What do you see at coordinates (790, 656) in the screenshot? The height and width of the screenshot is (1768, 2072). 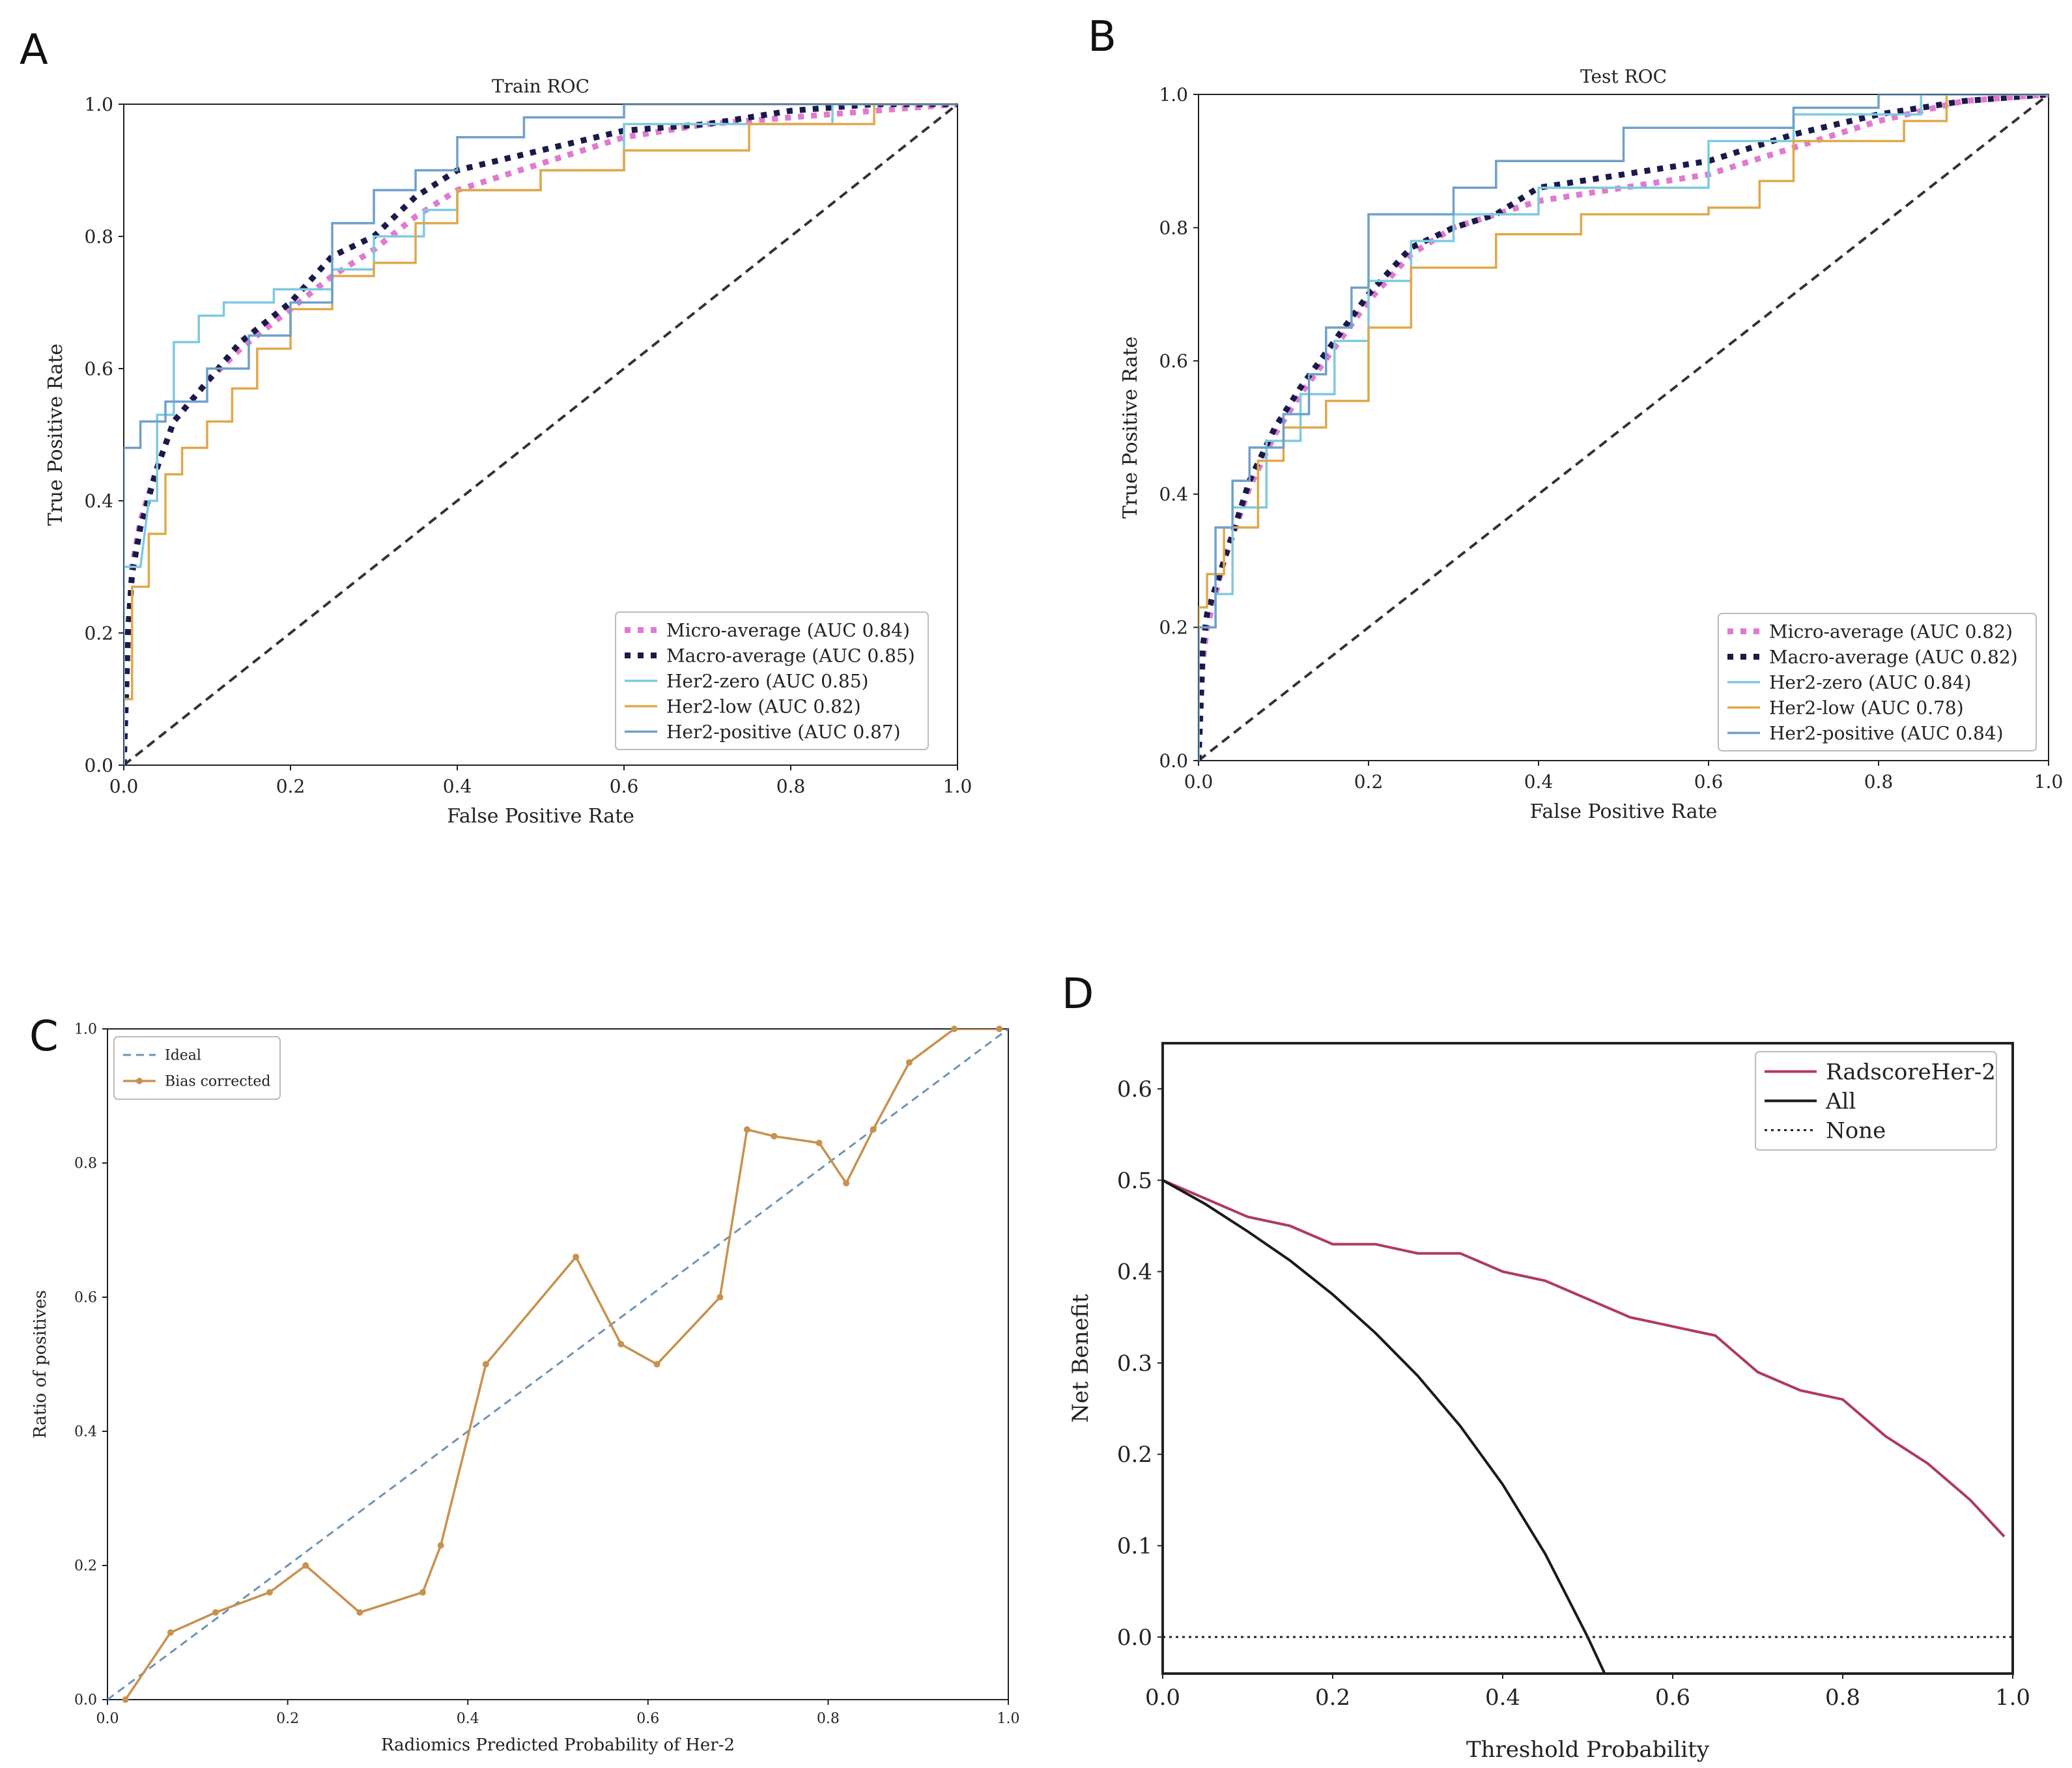 I see `legend-label-macro: Macro-average (AUC 0.85)` at bounding box center [790, 656].